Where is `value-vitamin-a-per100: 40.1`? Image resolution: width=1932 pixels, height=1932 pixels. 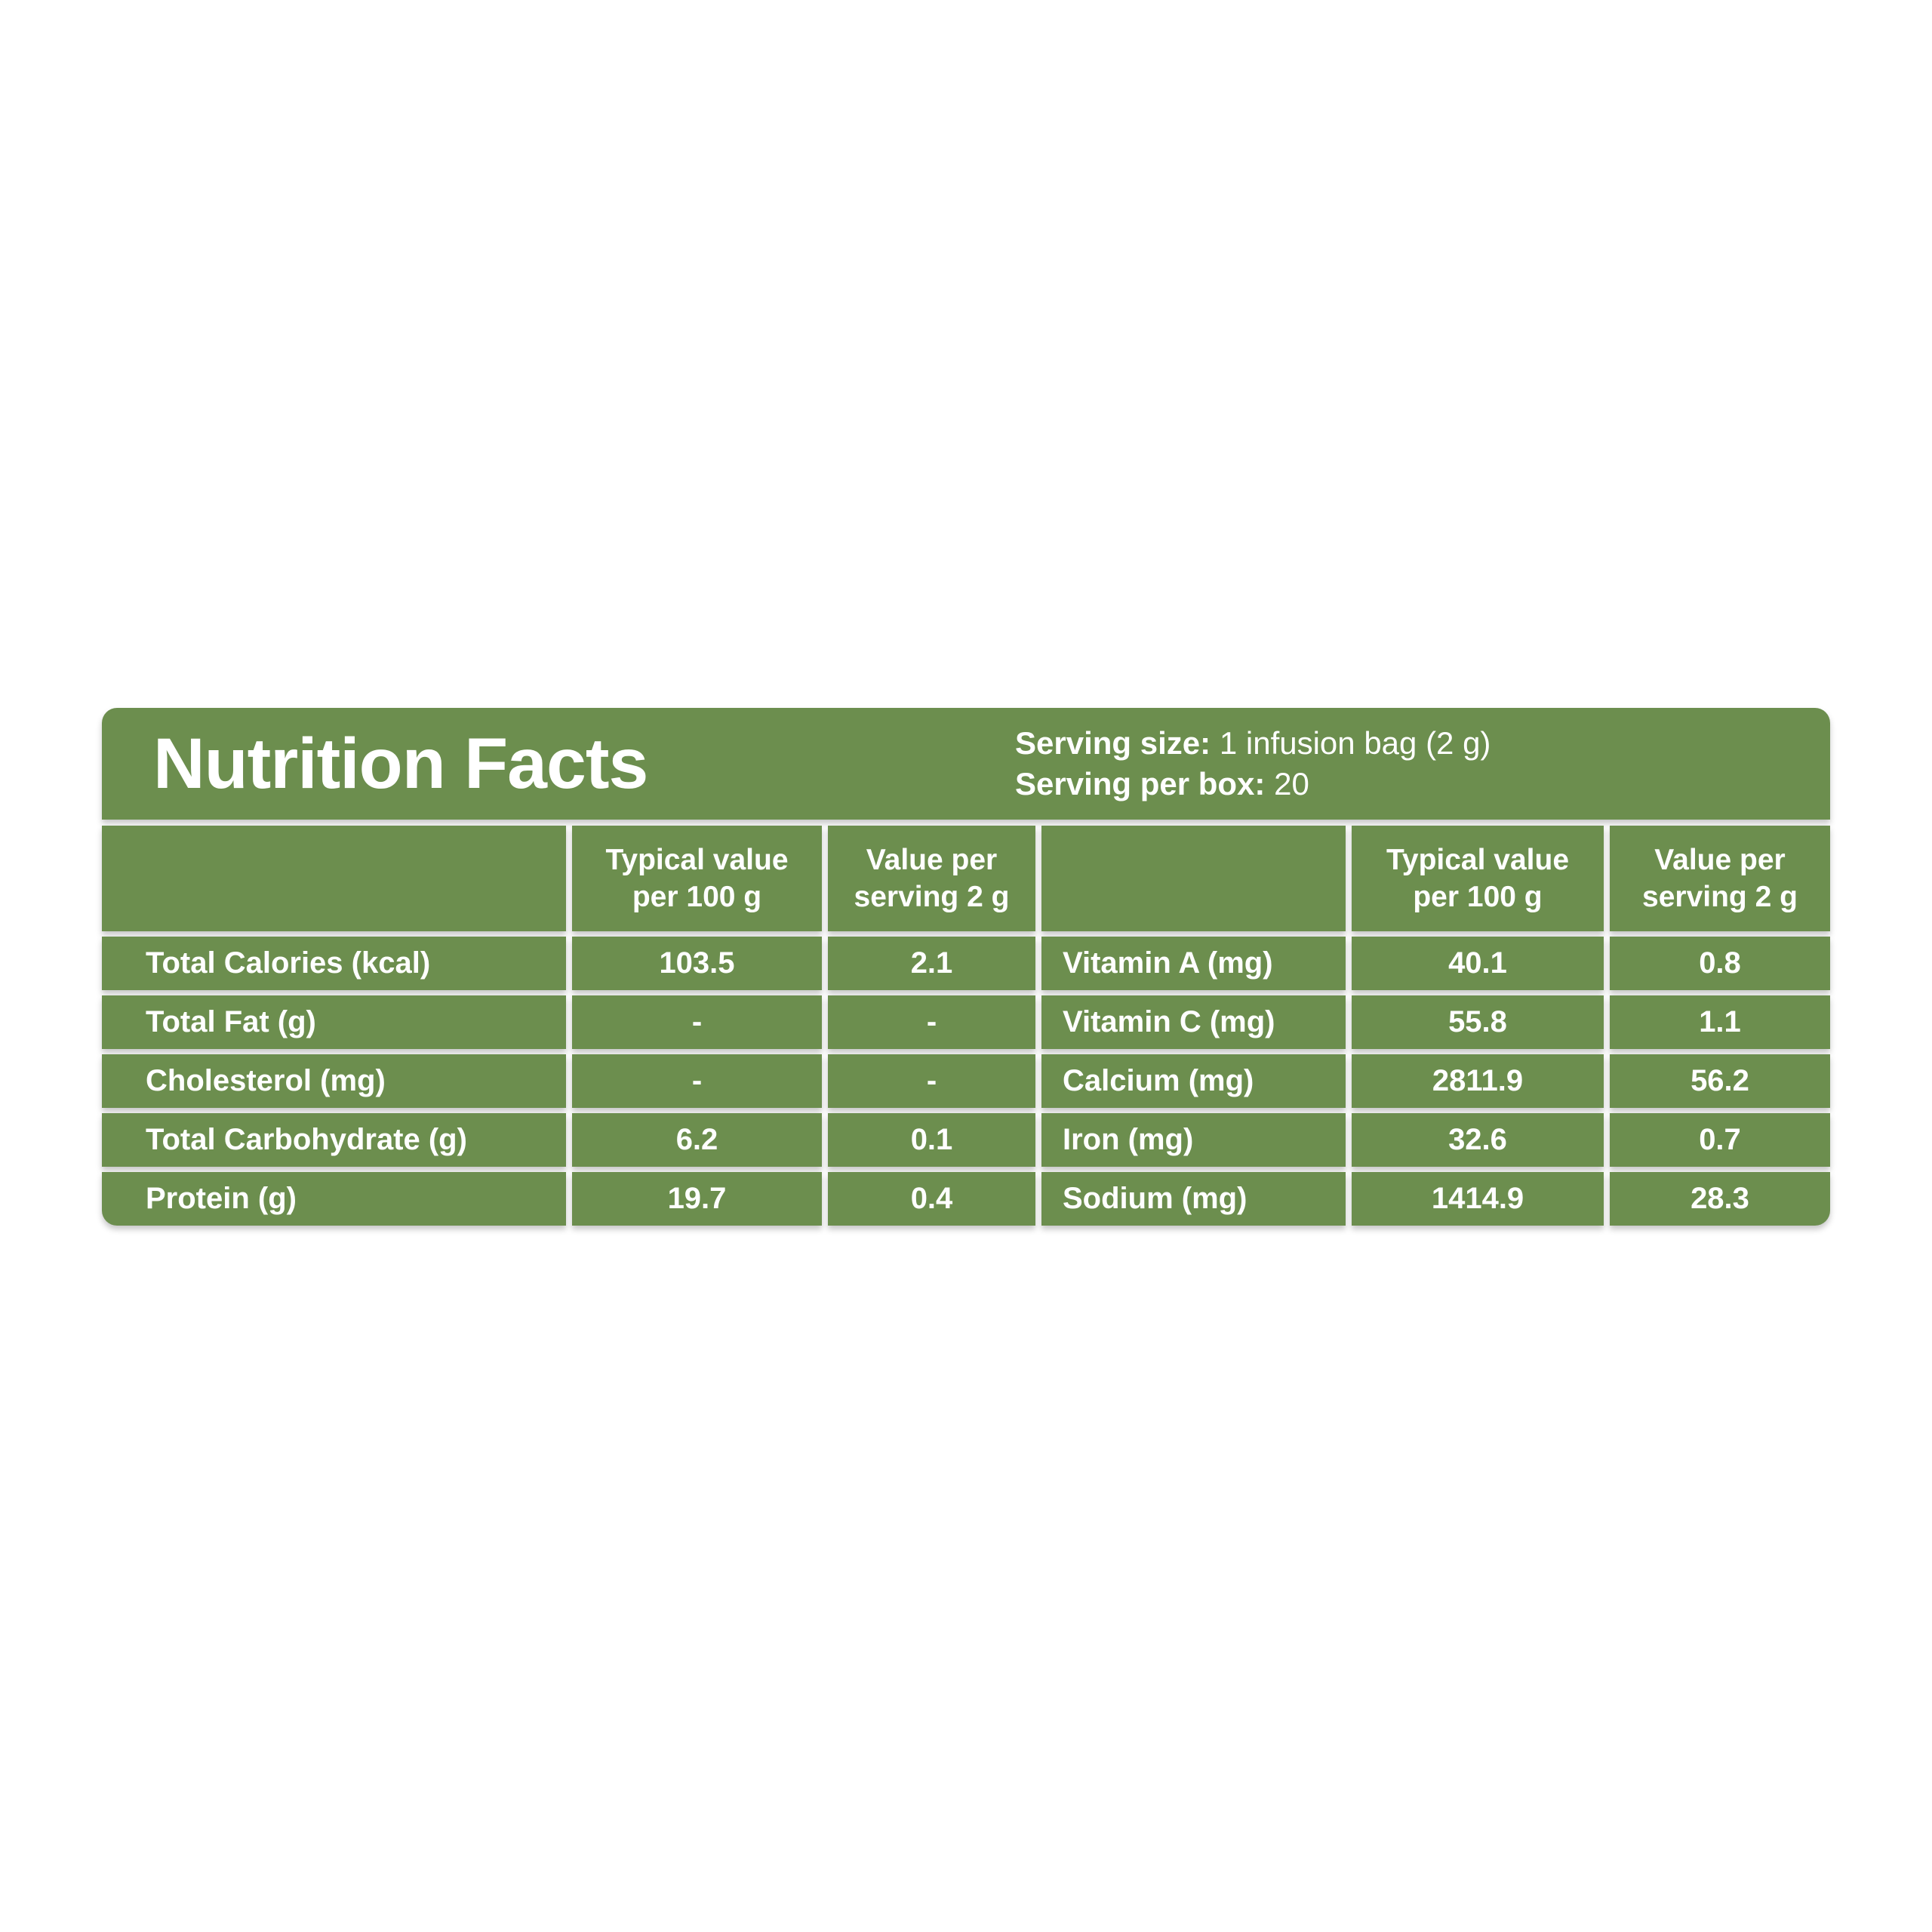
value-vitamin-a-per100: 40.1 is located at coordinates (1478, 963).